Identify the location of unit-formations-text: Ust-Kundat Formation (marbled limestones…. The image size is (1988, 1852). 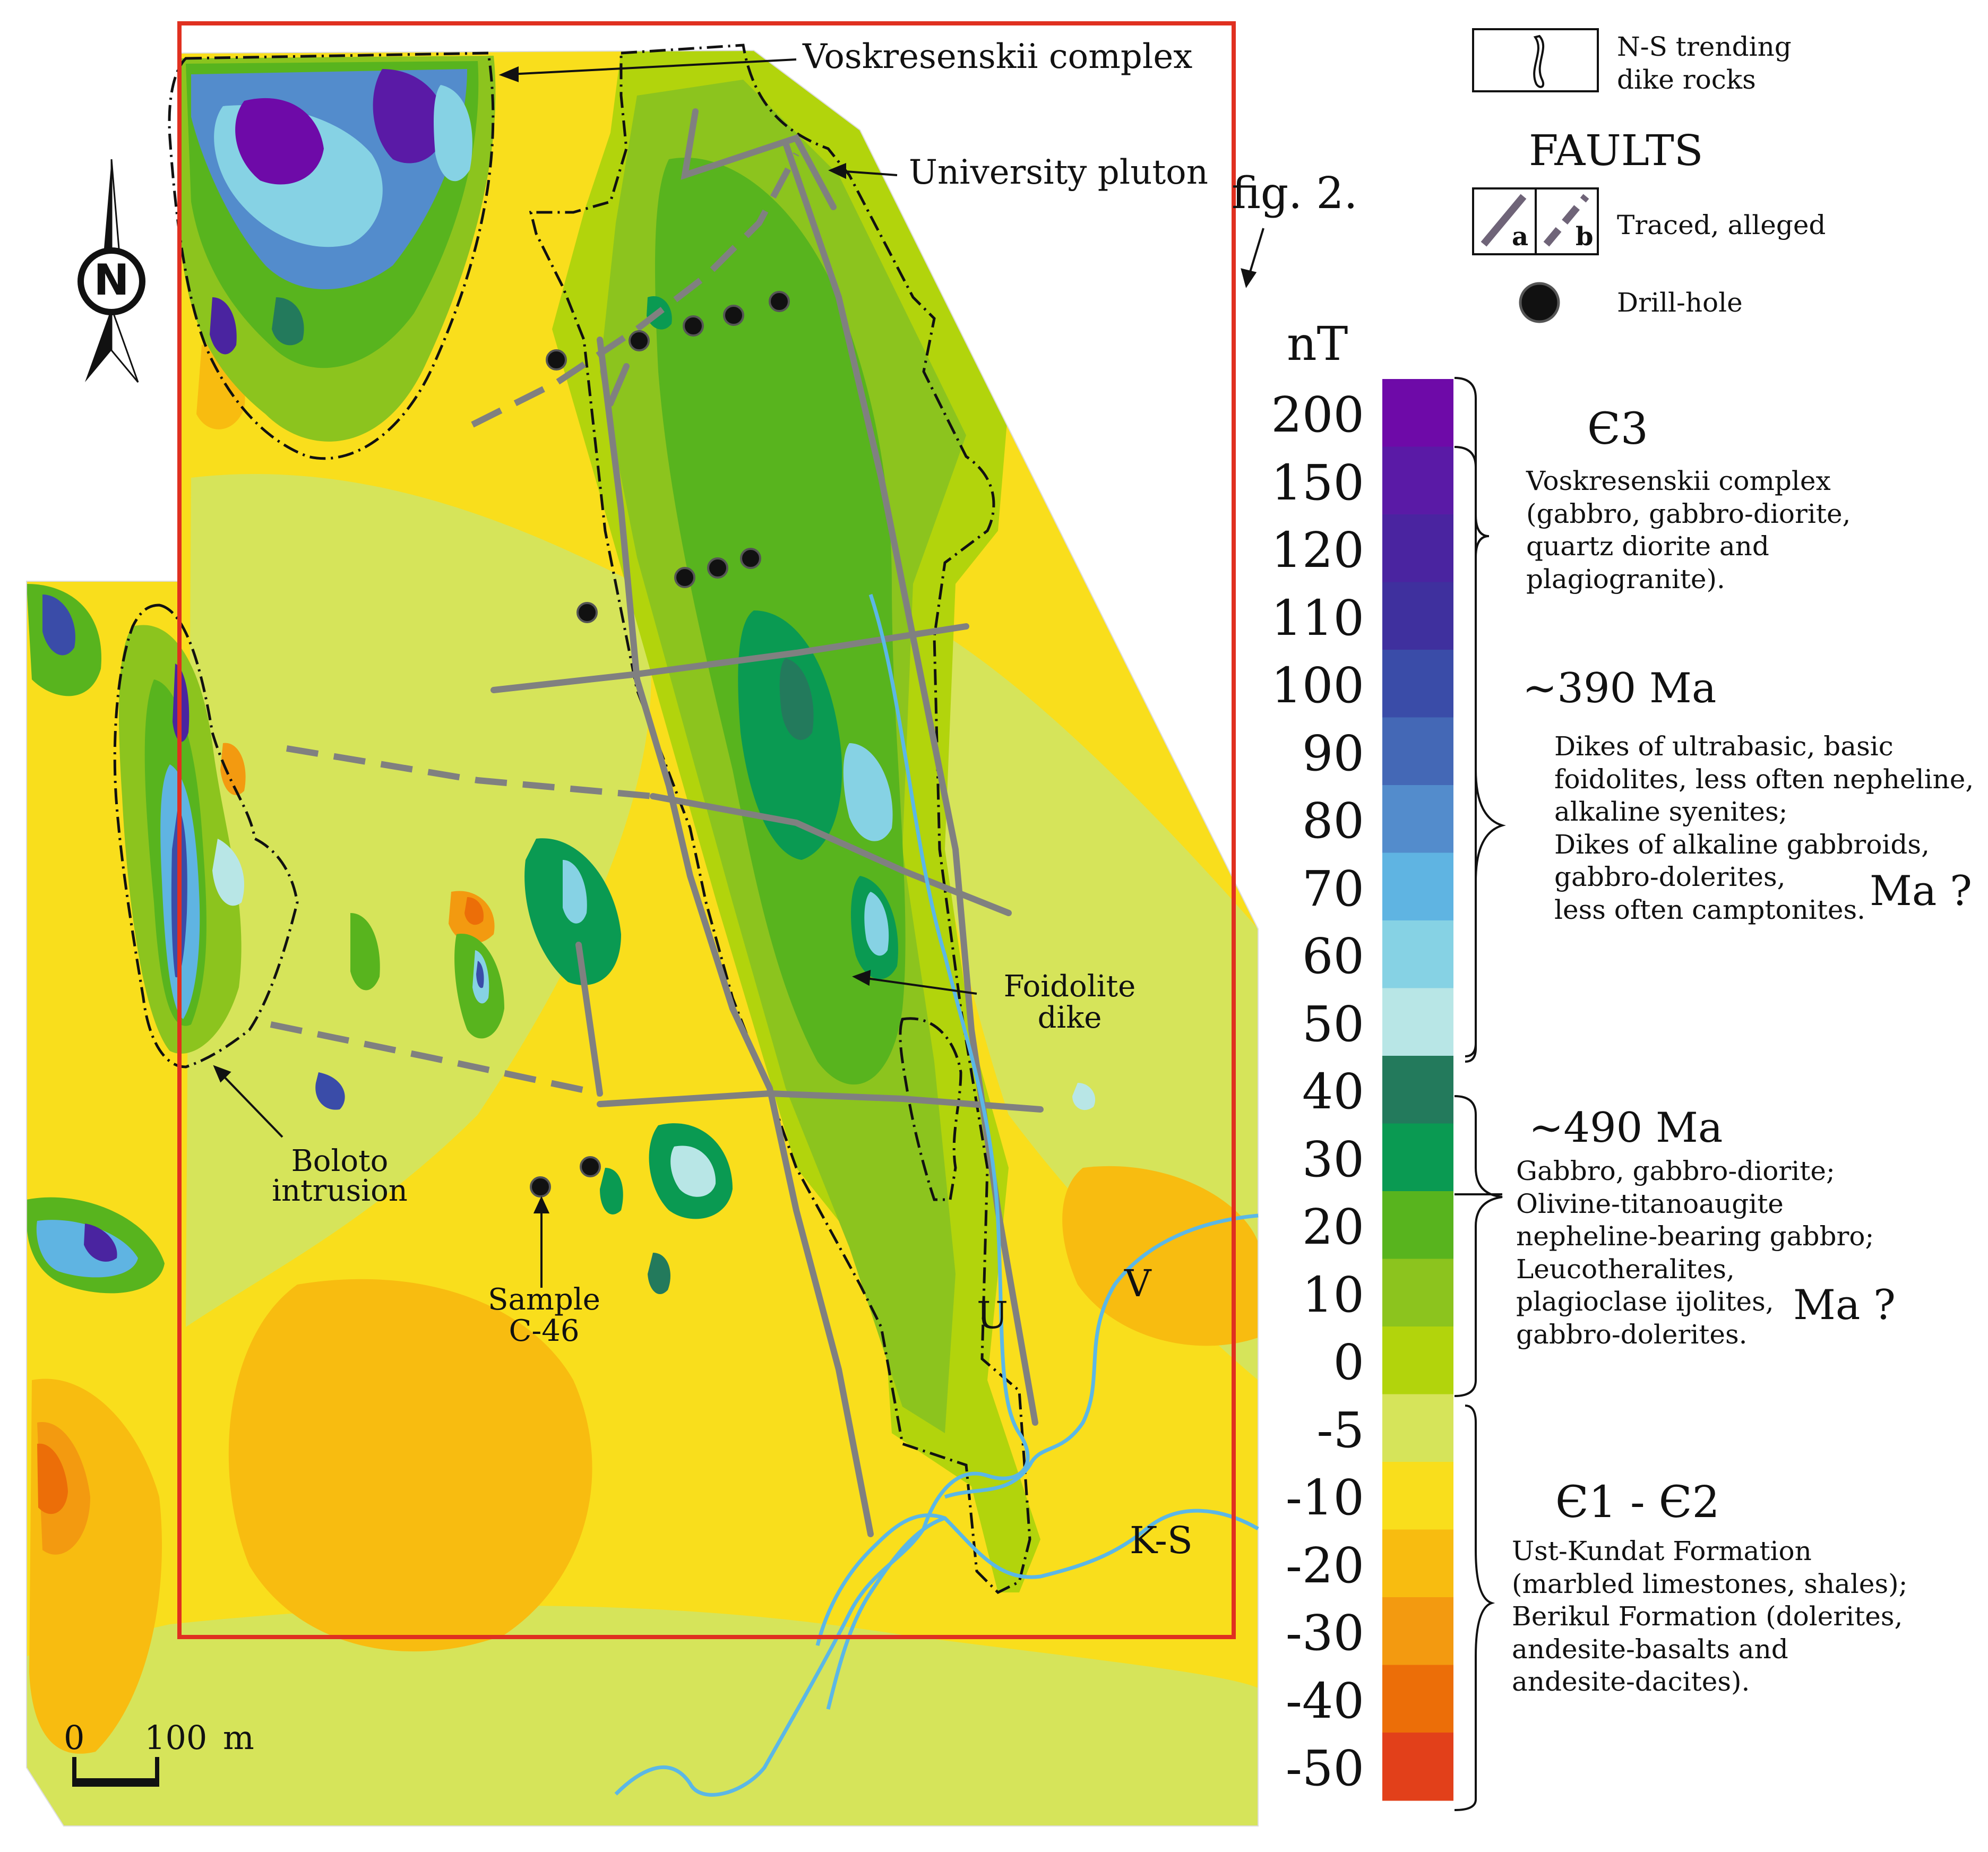
(1710, 1616).